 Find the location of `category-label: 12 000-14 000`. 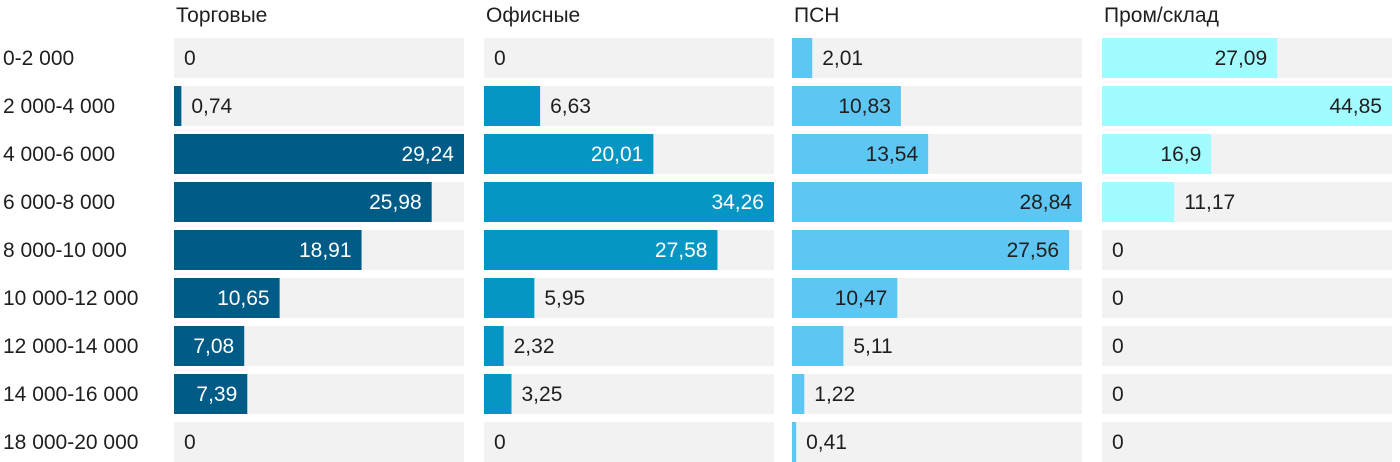

category-label: 12 000-14 000 is located at coordinates (70, 346).